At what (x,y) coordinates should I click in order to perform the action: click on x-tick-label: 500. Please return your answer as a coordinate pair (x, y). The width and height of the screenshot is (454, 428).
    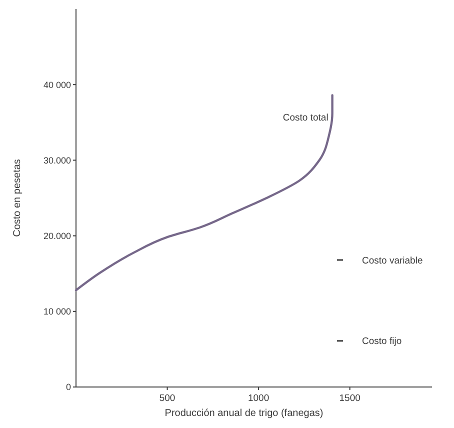
    Looking at the image, I should click on (167, 398).